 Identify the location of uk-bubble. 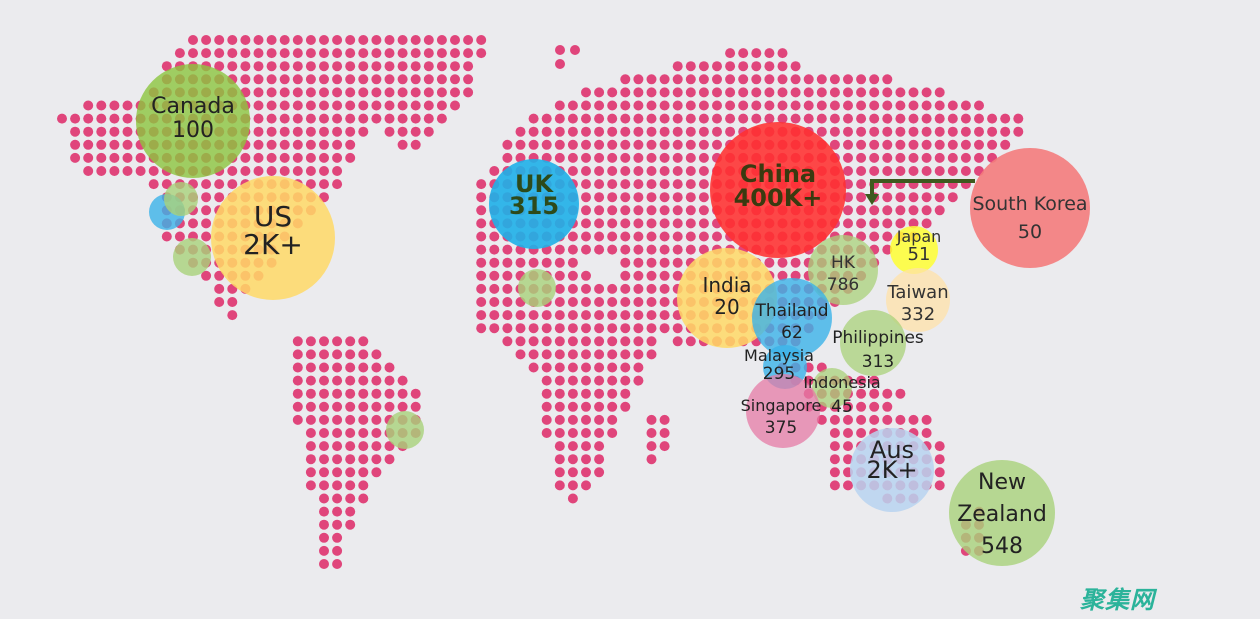
(534, 204).